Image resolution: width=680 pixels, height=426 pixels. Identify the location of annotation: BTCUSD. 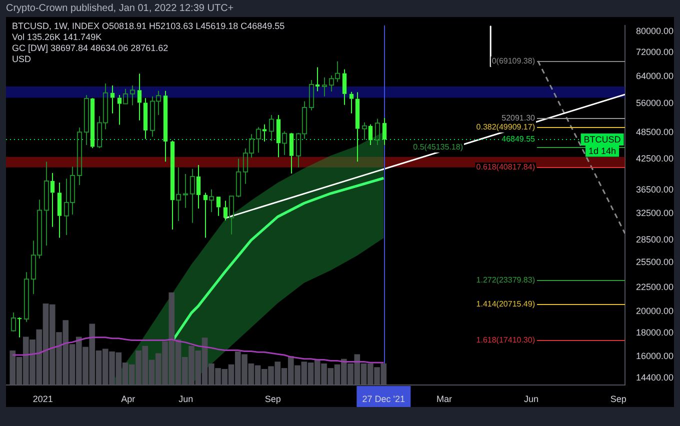
(603, 139).